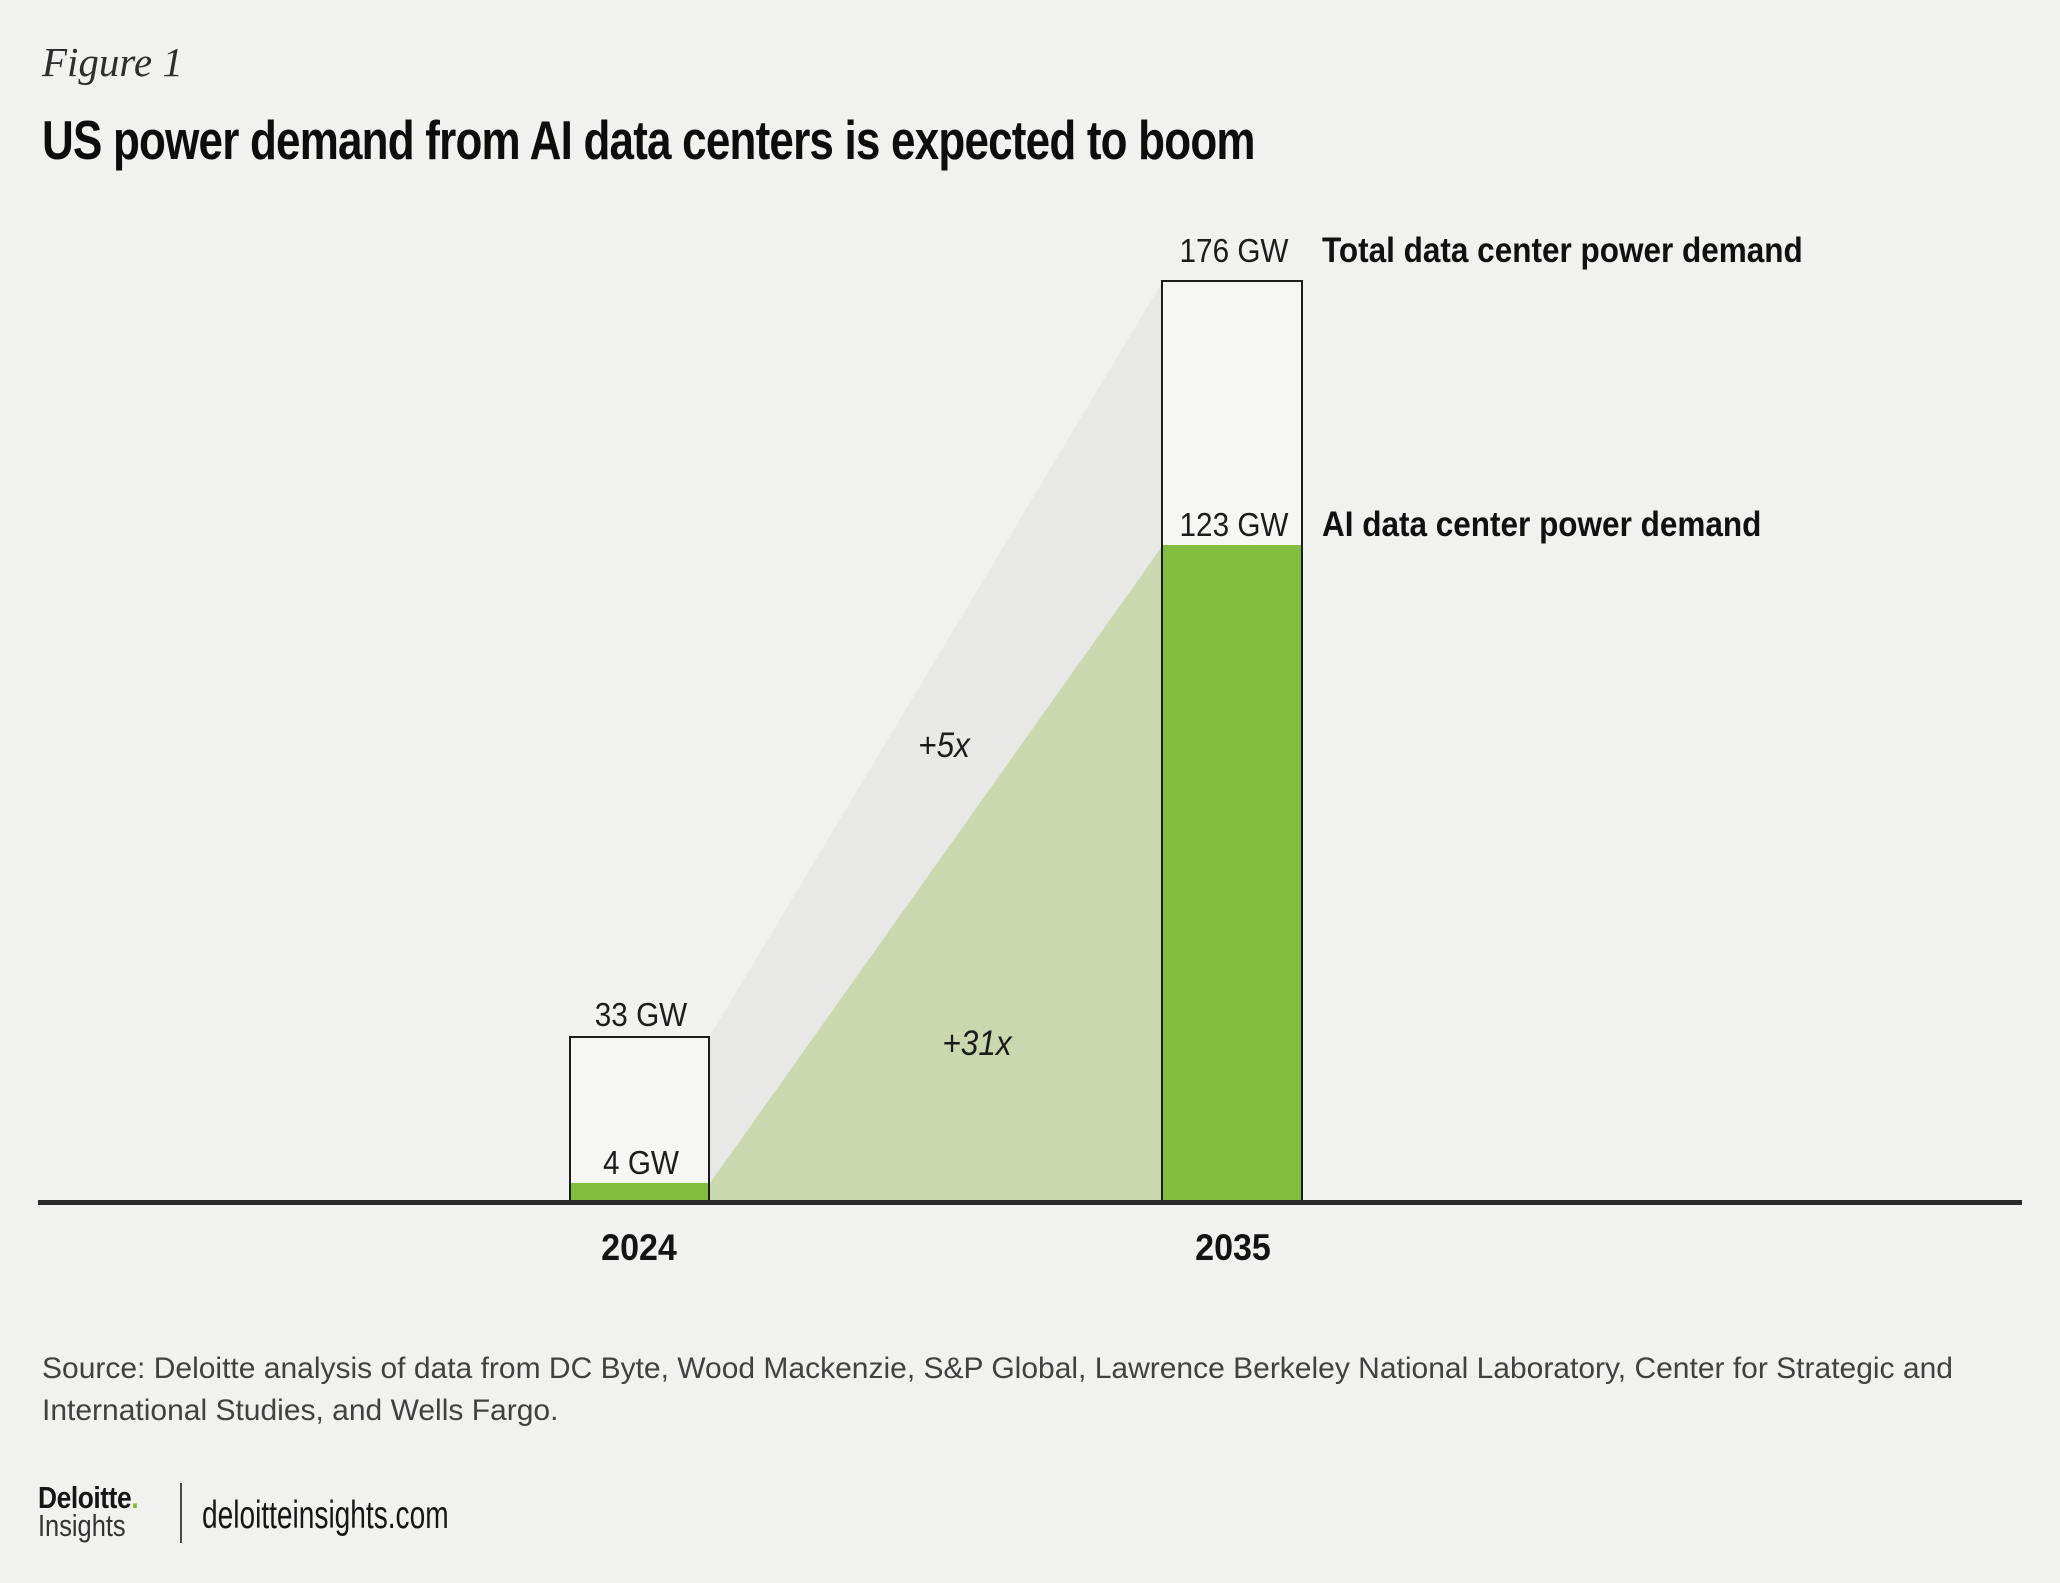 The image size is (2060, 1583). I want to click on deloitte-logo: Deloitte., so click(88, 1498).